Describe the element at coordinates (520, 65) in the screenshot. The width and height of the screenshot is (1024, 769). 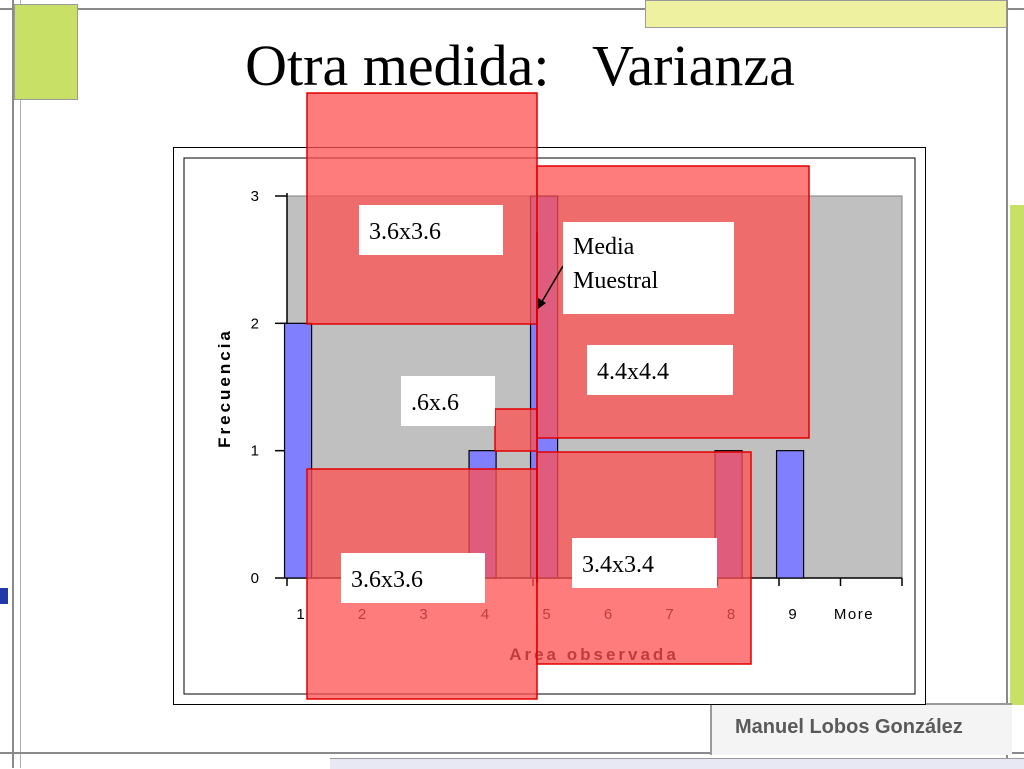
I see `slide-title: Otra medida: Varianza` at that location.